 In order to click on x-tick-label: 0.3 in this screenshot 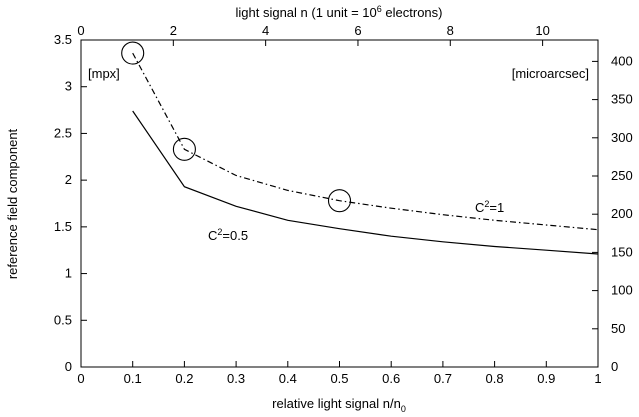, I will do `click(236, 378)`.